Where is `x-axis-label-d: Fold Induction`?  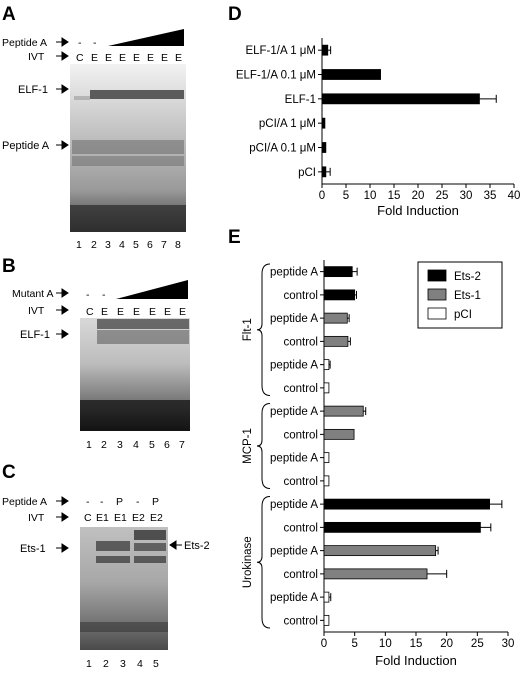 x-axis-label-d: Fold Induction is located at coordinates (418, 210).